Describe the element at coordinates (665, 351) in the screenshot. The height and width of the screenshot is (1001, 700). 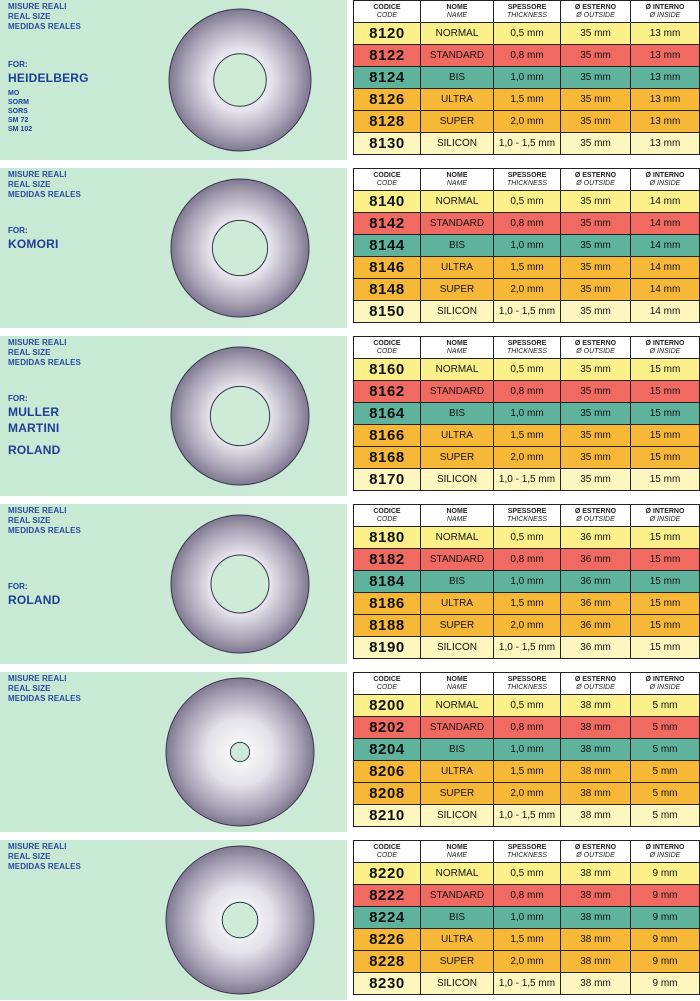
I see `header-label-en: Ø INSIDE` at that location.